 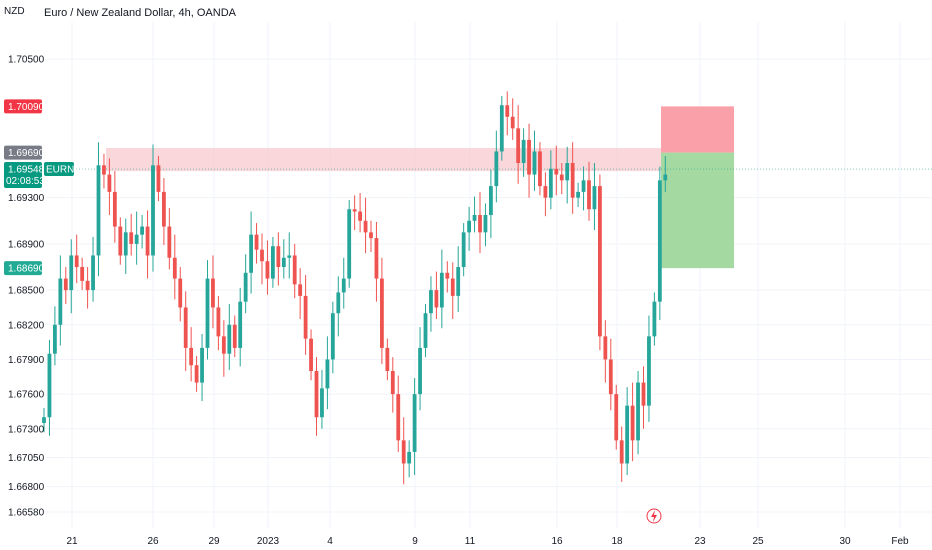 I want to click on stop-loss-zone, so click(x=697, y=129).